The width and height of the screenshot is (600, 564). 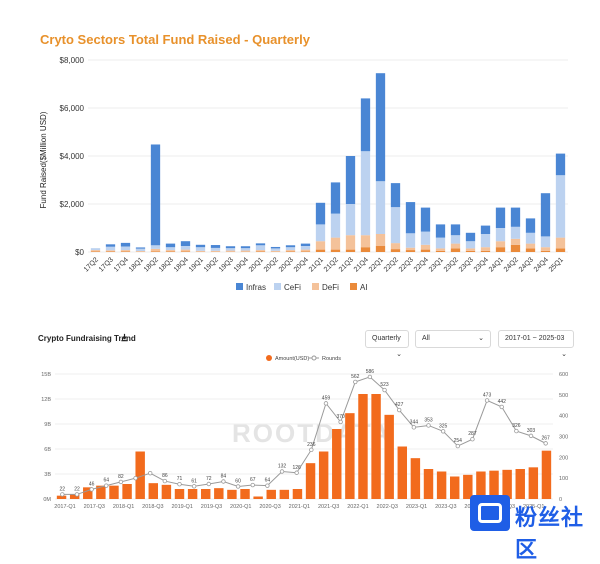 I want to click on rounds-data-label: 236, so click(x=311, y=445).